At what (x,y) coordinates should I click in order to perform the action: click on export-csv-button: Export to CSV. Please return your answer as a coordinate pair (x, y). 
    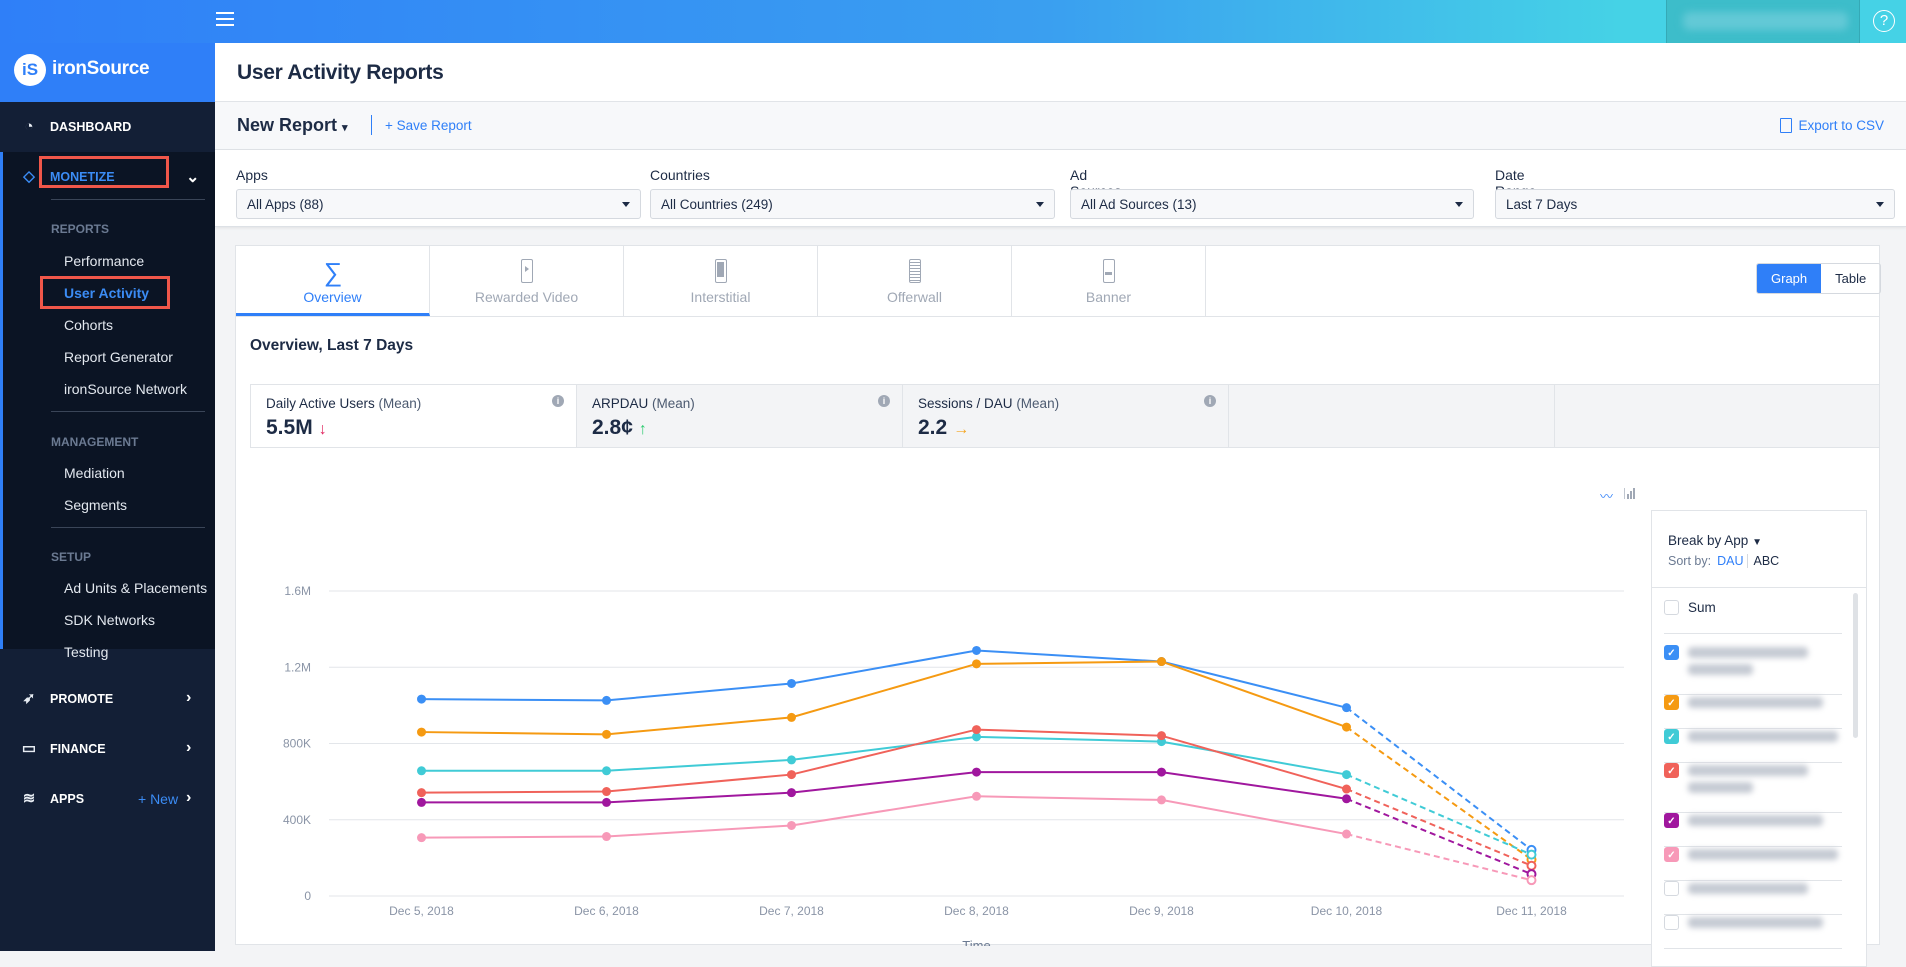
    Looking at the image, I should click on (1832, 125).